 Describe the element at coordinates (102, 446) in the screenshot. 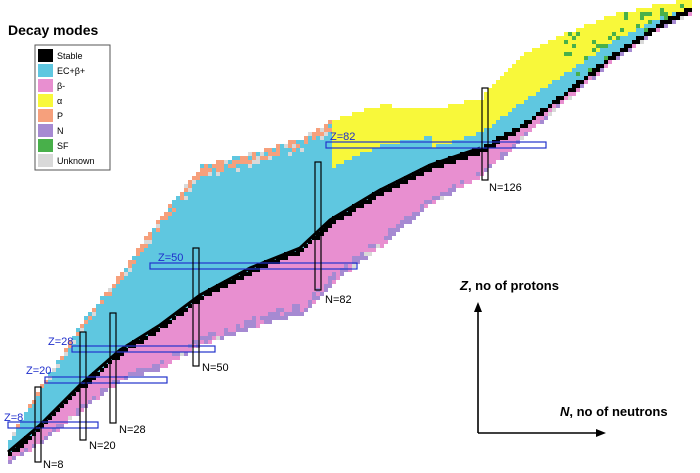

I see `n-label-20: N=20` at that location.